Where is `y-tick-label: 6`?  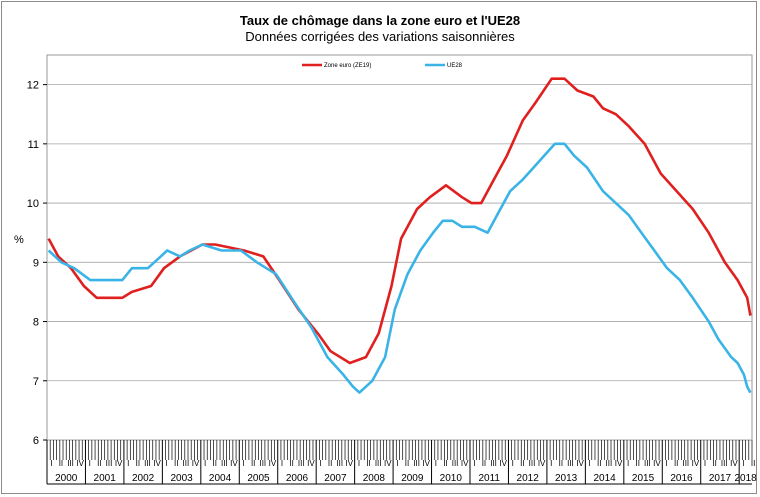
y-tick-label: 6 is located at coordinates (36, 441).